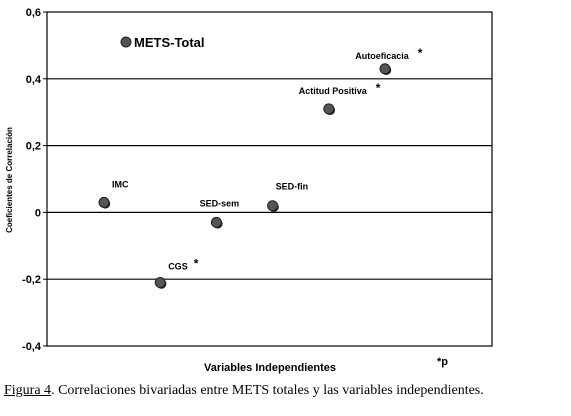 The width and height of the screenshot is (571, 416). Describe the element at coordinates (126, 42) in the screenshot. I see `legend-marker` at that location.